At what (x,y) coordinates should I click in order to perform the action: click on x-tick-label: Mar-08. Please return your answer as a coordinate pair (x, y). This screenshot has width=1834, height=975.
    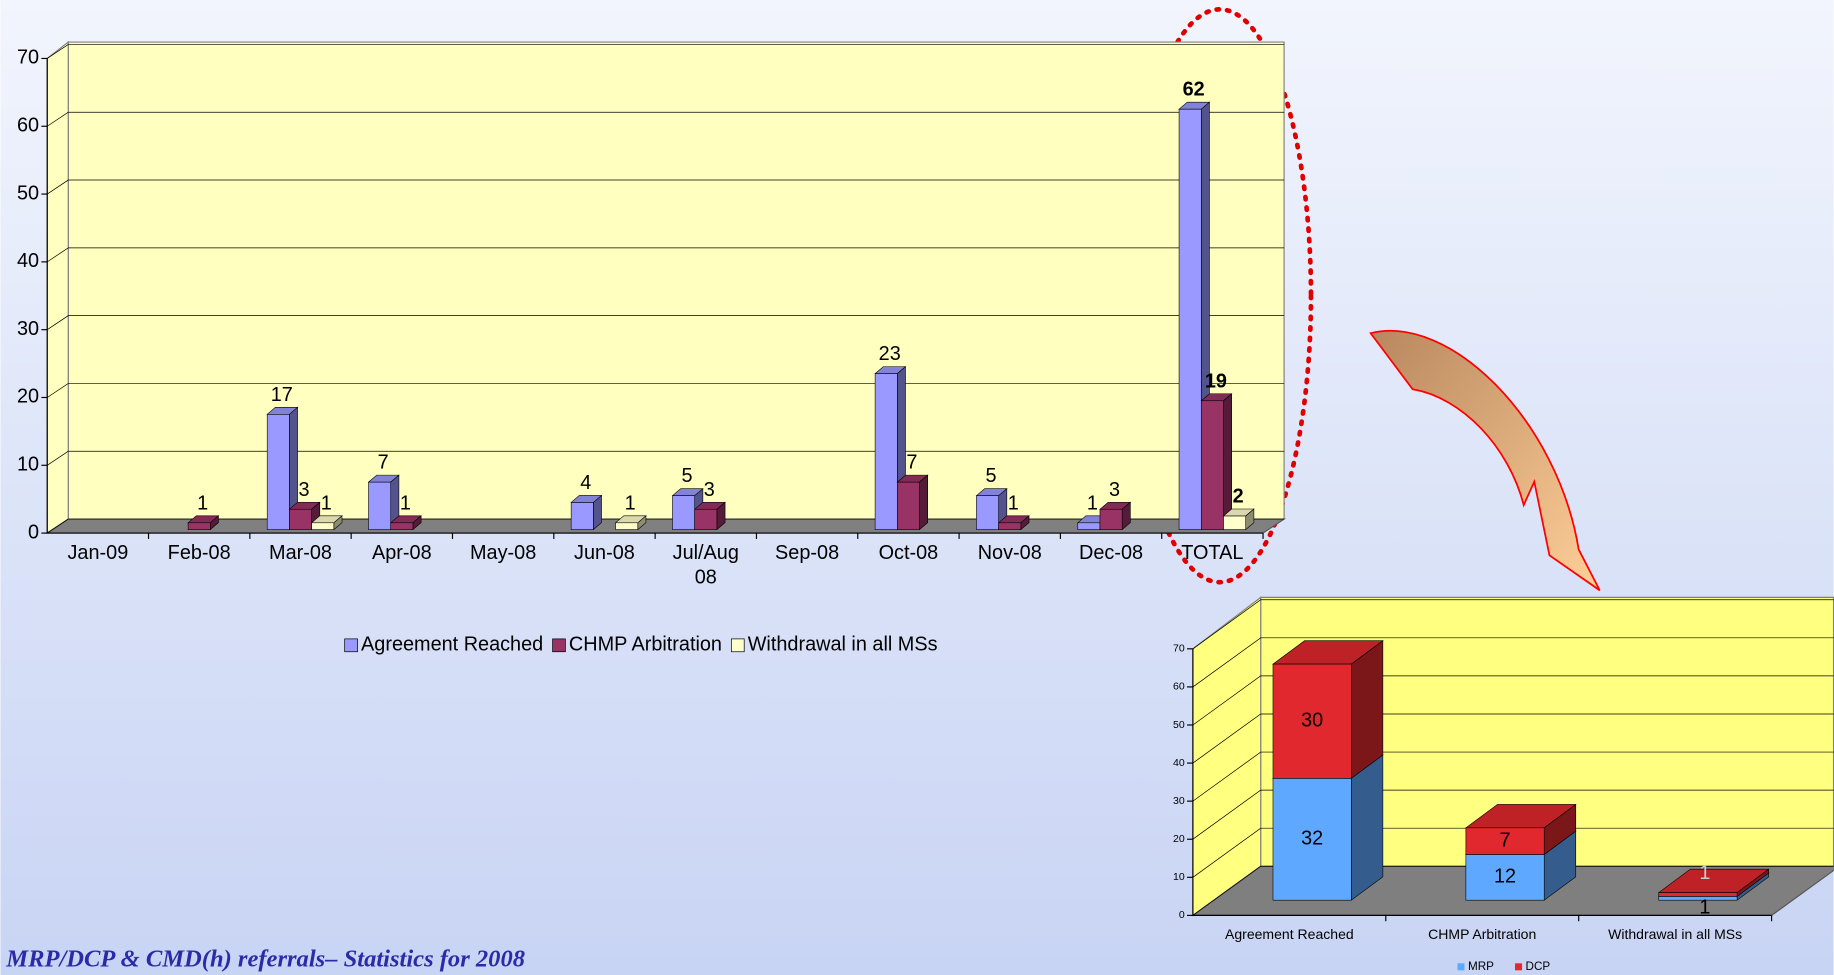
    Looking at the image, I should click on (300, 552).